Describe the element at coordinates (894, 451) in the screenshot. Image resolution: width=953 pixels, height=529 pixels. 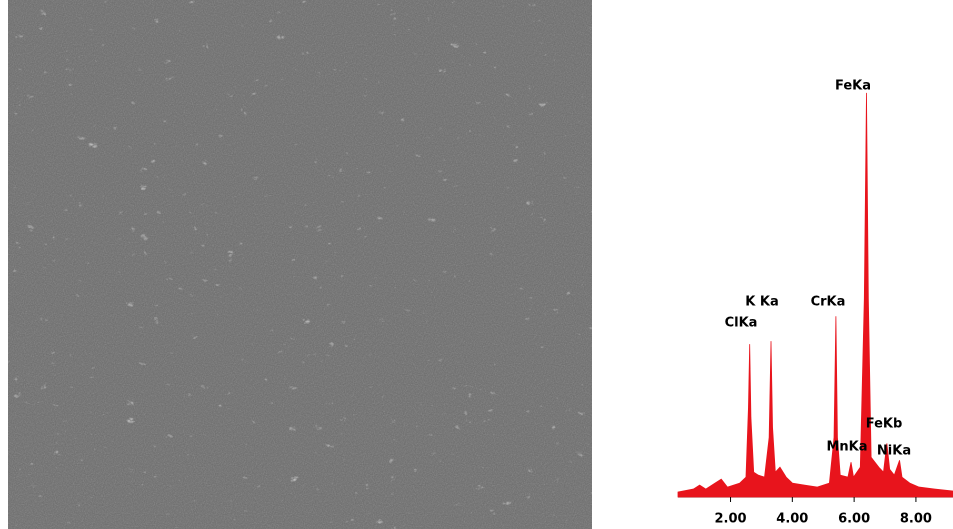
I see `peak-label: NiKa` at that location.